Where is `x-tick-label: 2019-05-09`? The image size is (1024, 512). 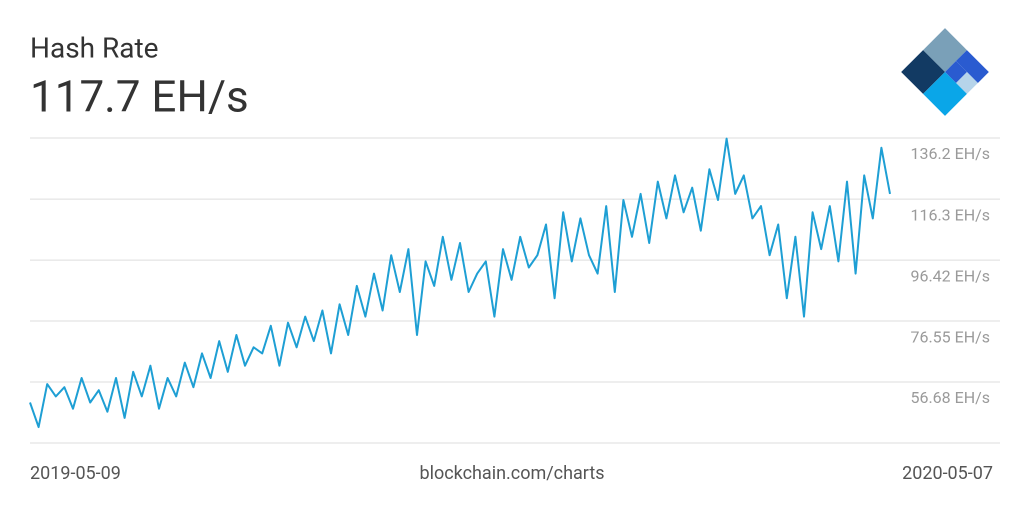 x-tick-label: 2019-05-09 is located at coordinates (75, 473).